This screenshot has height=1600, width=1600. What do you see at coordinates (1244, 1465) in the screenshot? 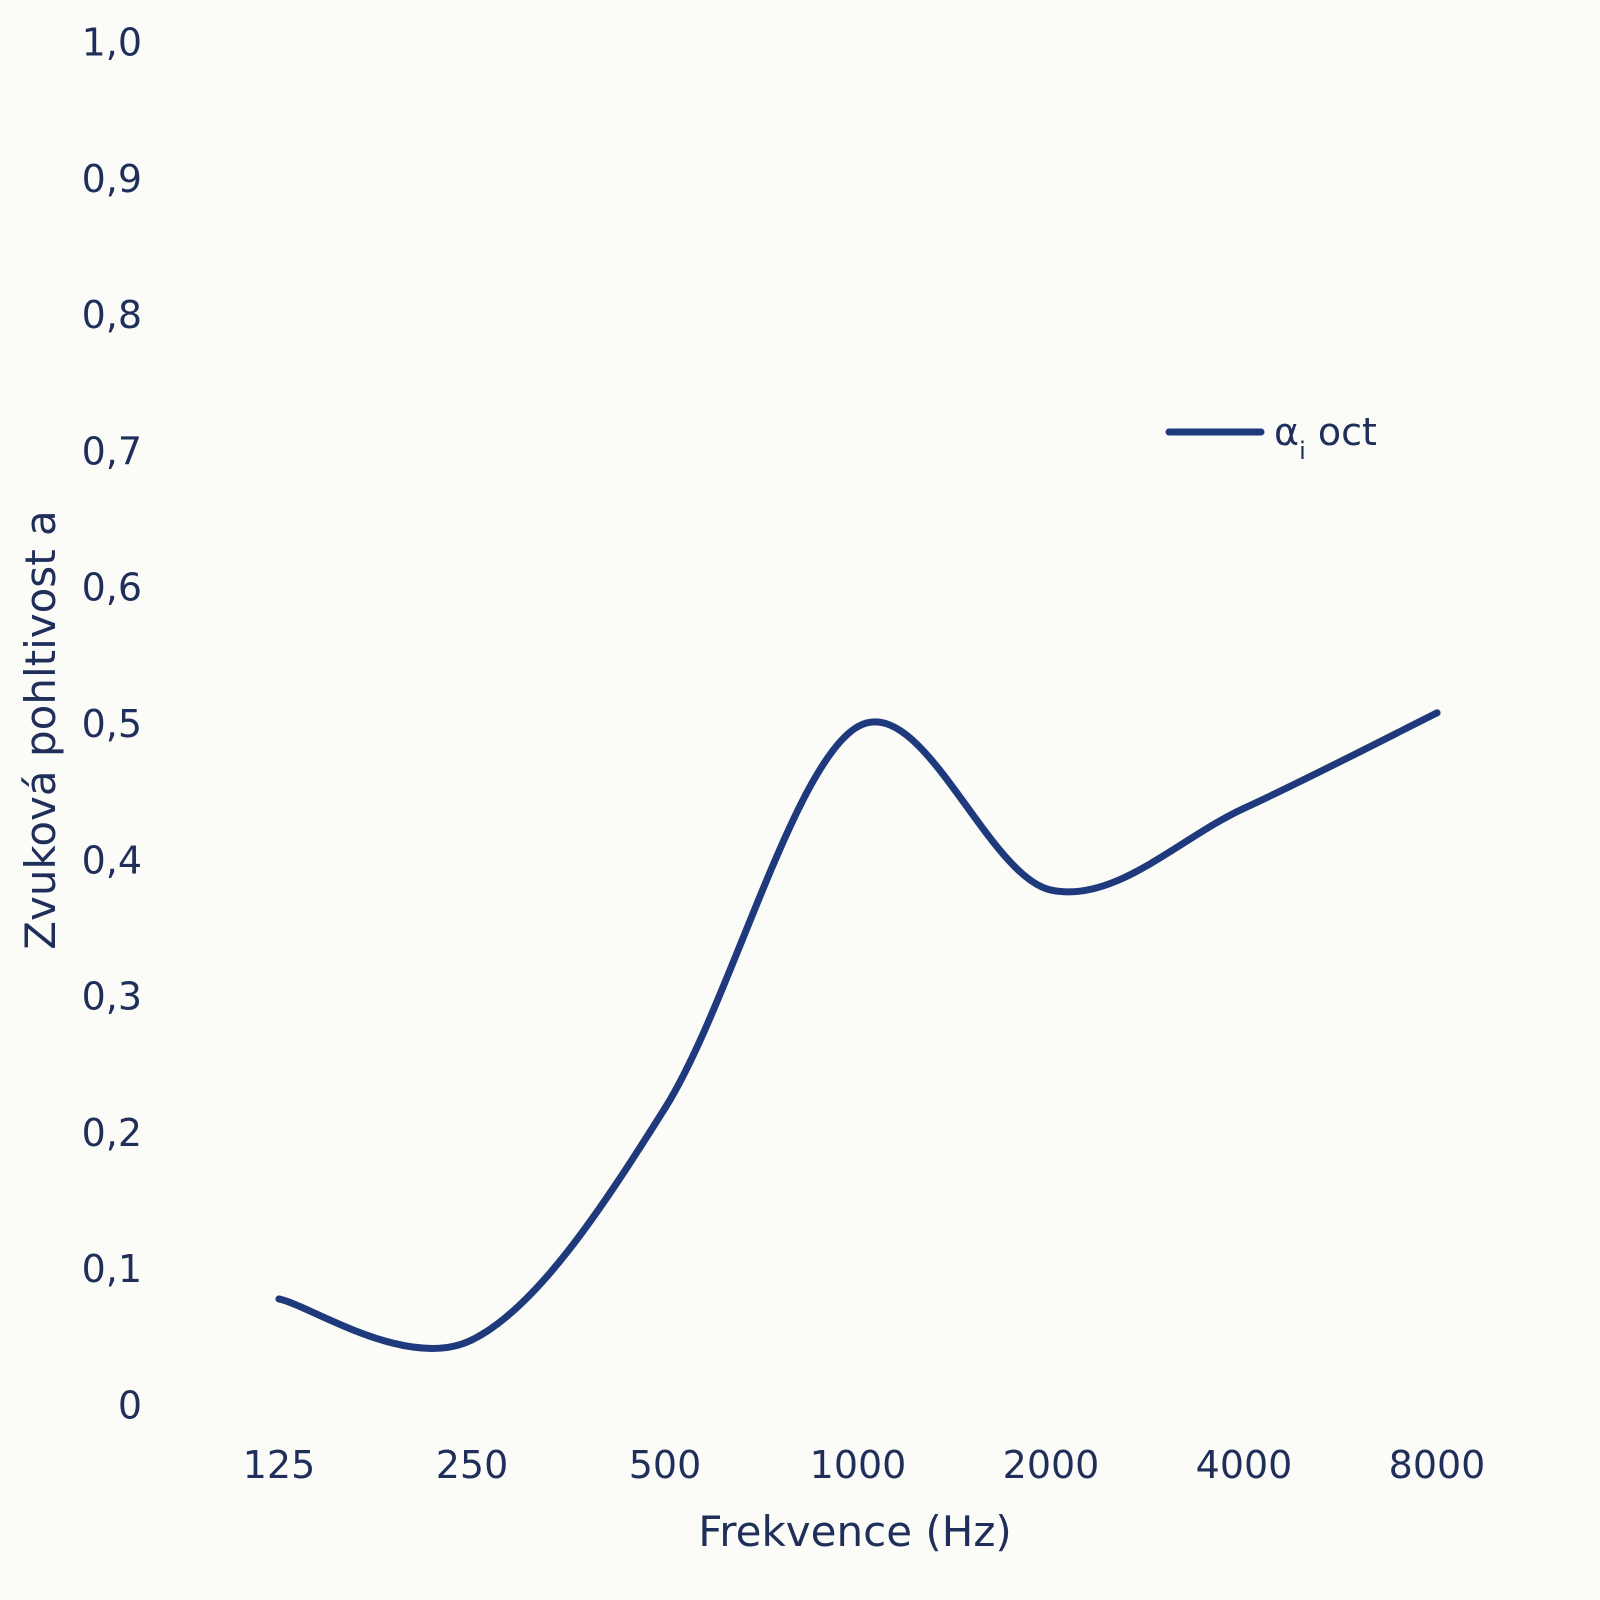
I see `x-tick-label: 4000` at bounding box center [1244, 1465].